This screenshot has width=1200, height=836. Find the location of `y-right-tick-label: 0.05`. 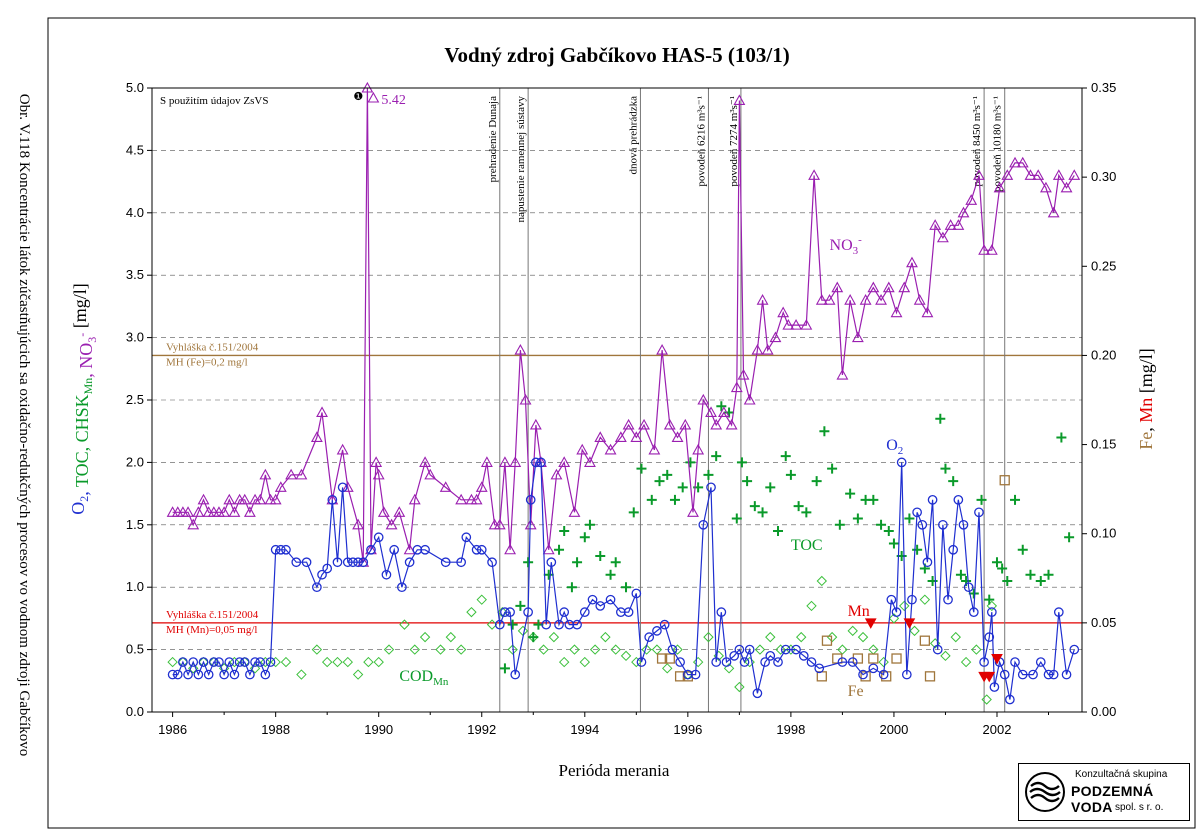

y-right-tick-label: 0.05 is located at coordinates (1103, 622).